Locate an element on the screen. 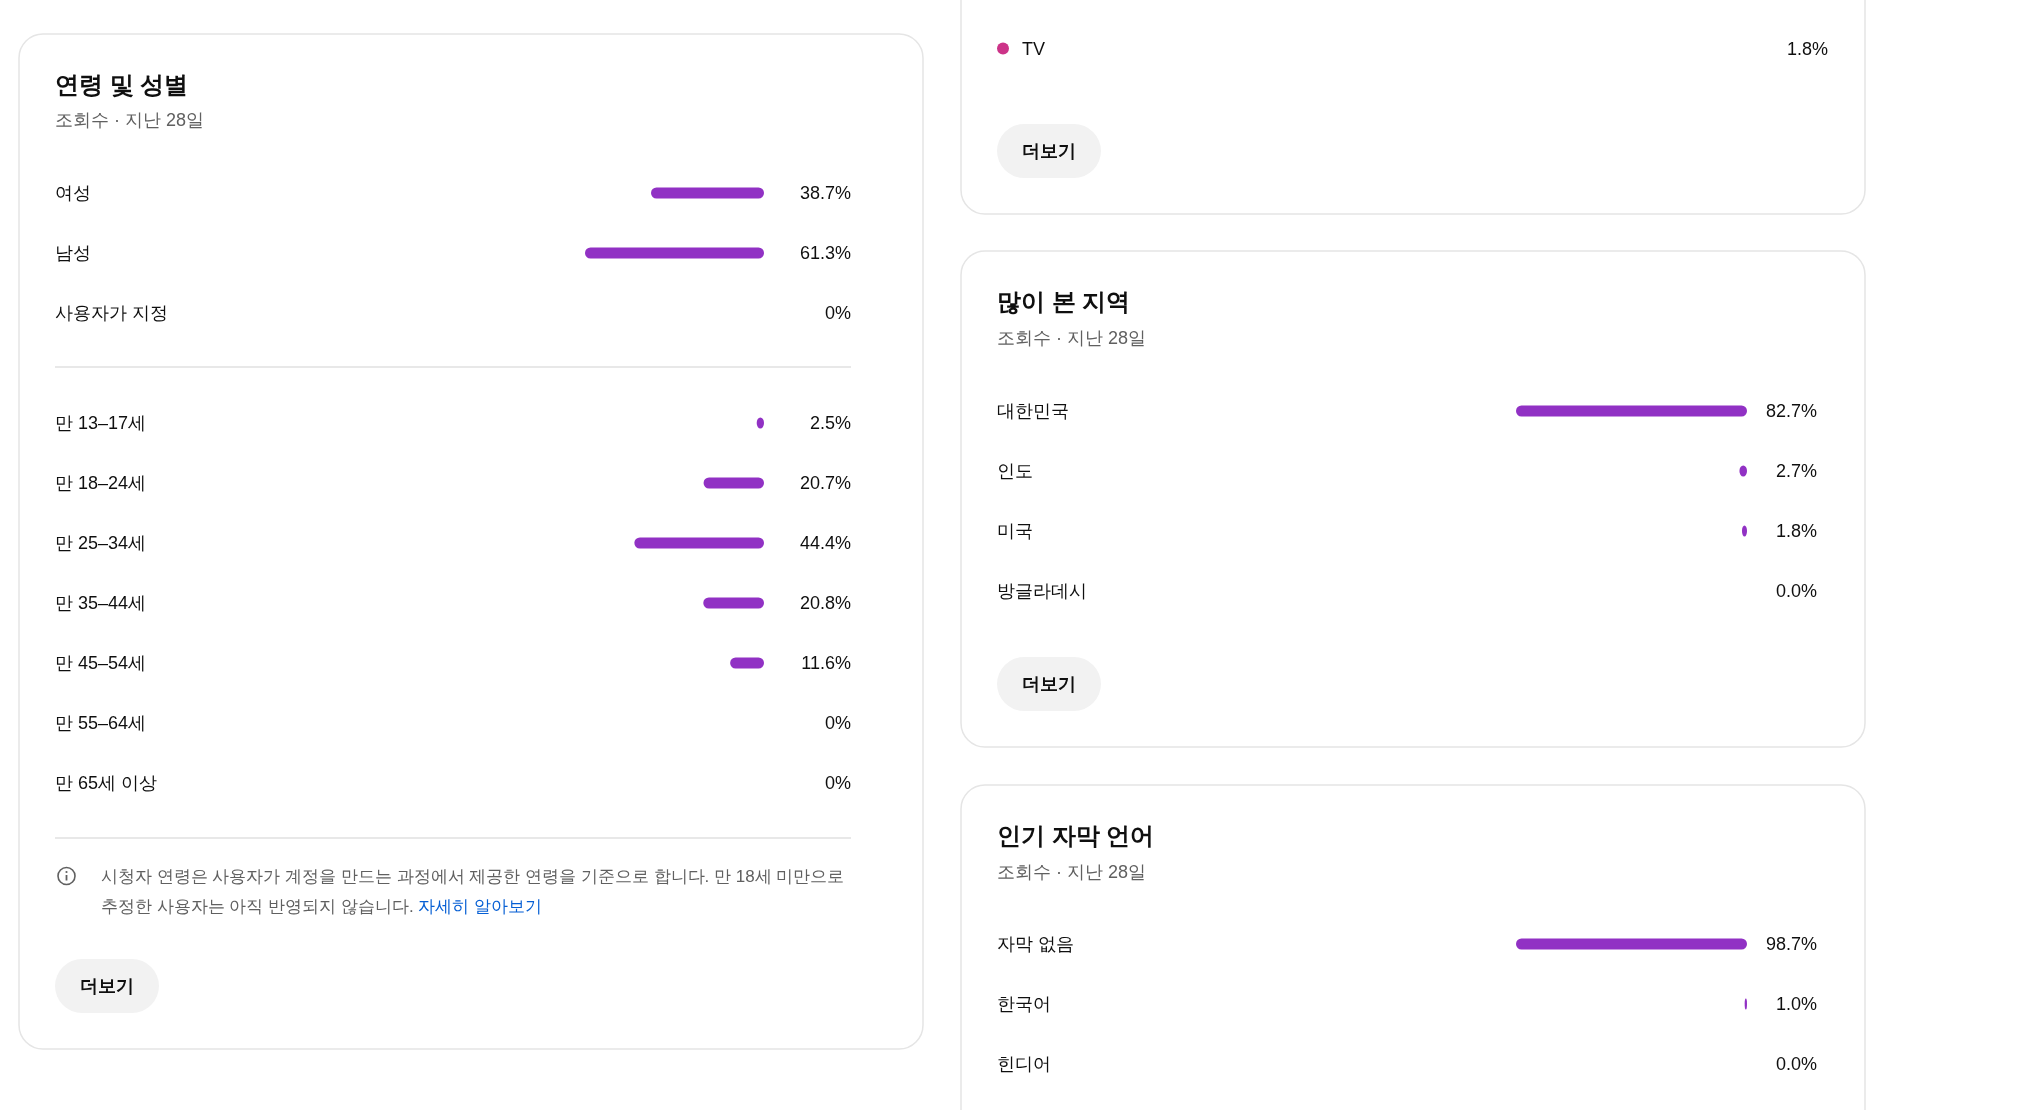 Image resolution: width=2022 pixels, height=1110 pixels. title: 인기 자막 언어 is located at coordinates (1076, 835).